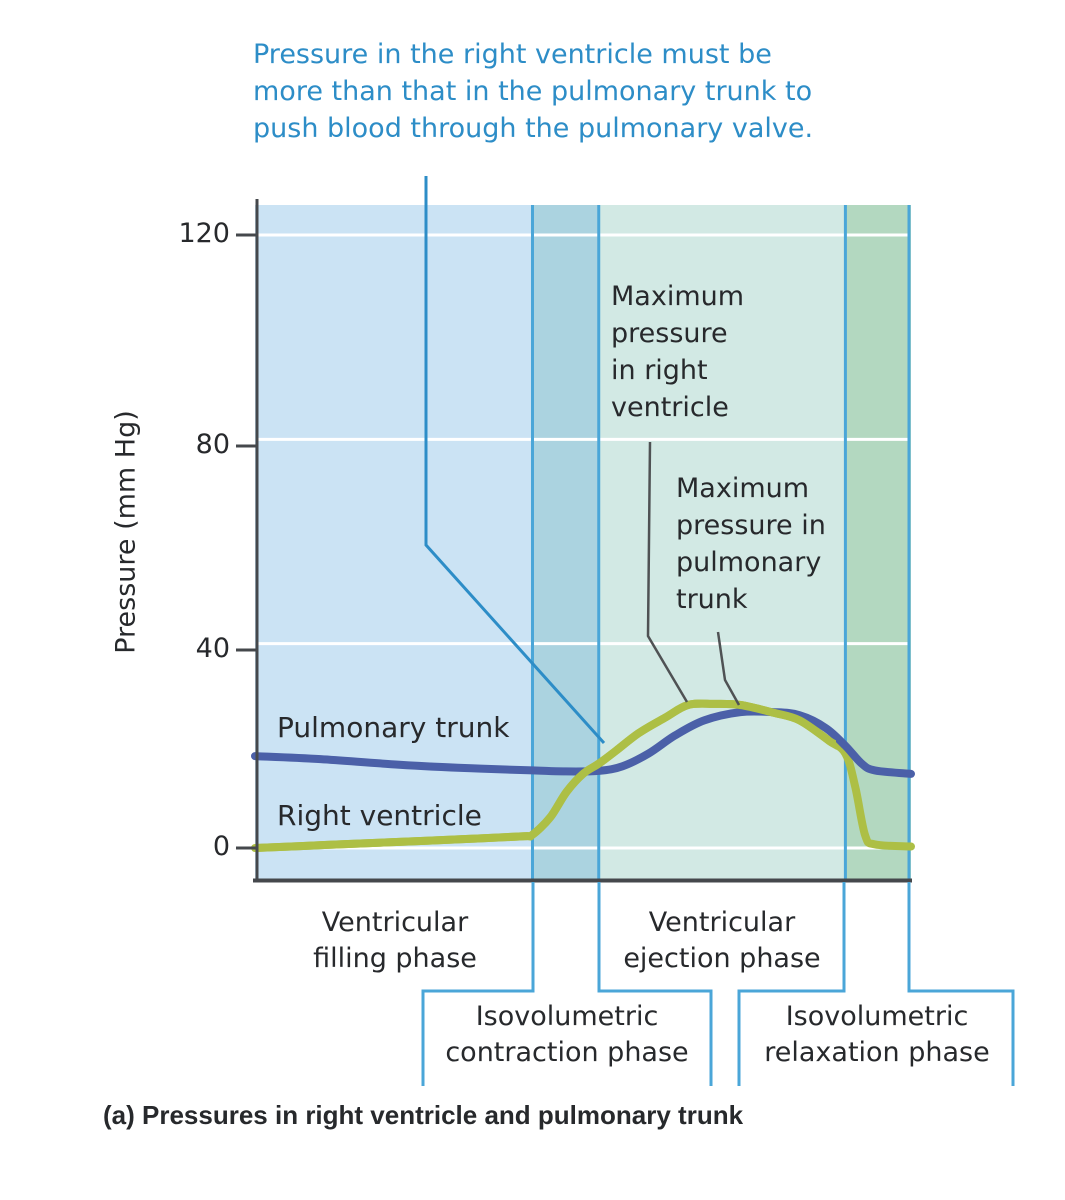 This screenshot has width=1065, height=1200. I want to click on relaxation-bracket-left, so click(791, 984).